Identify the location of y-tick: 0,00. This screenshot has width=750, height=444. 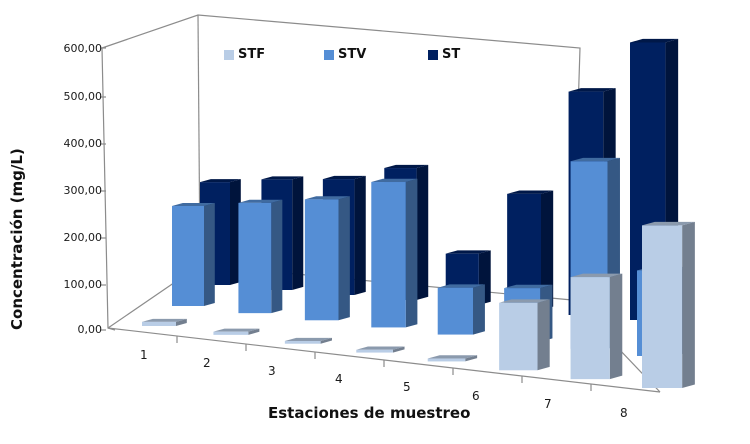
(90, 329).